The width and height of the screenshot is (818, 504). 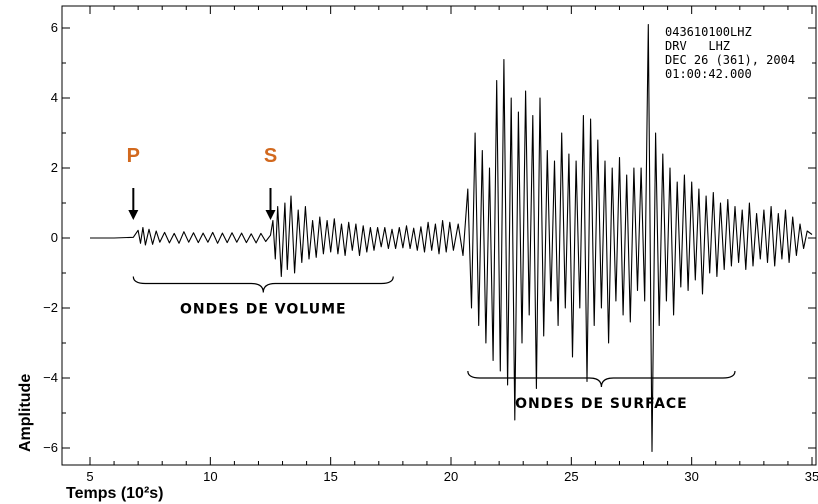 What do you see at coordinates (54, 167) in the screenshot?
I see `y-tick-label: 2` at bounding box center [54, 167].